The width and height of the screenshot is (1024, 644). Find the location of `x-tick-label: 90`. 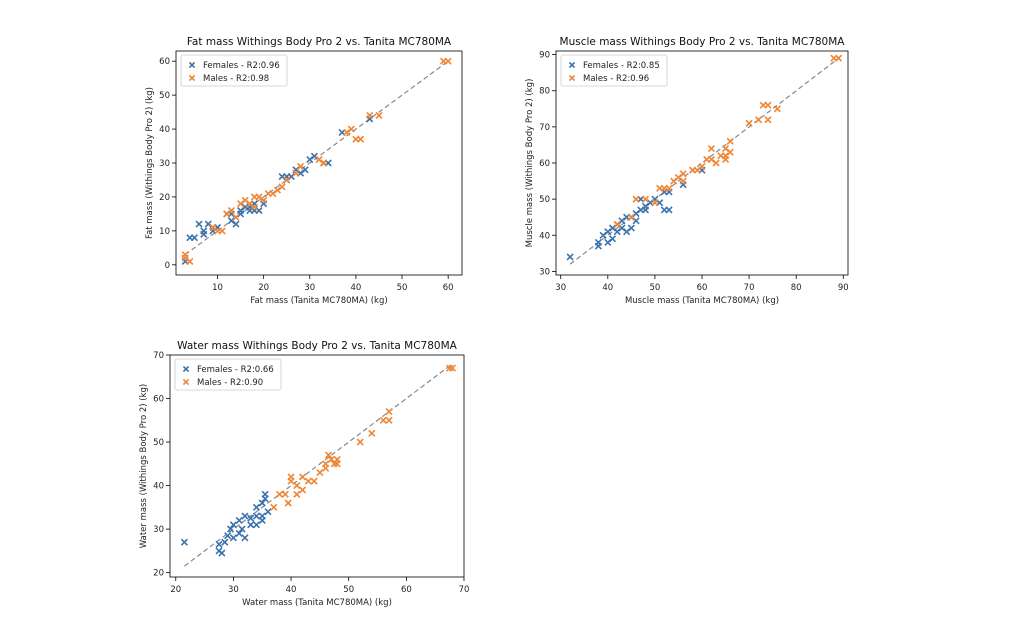

x-tick-label: 90 is located at coordinates (843, 288).